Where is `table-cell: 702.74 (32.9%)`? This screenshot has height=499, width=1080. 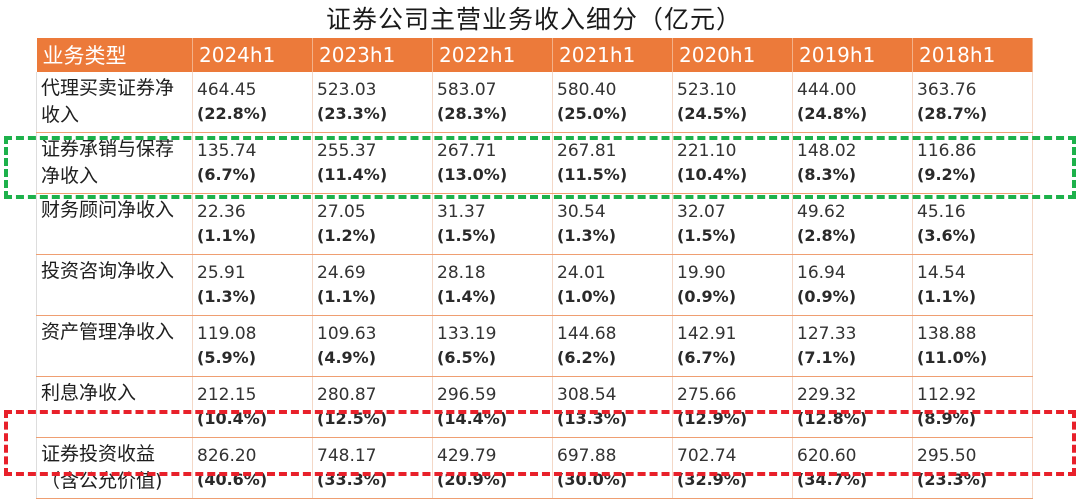
table-cell: 702.74 (32.9%) is located at coordinates (732, 468).